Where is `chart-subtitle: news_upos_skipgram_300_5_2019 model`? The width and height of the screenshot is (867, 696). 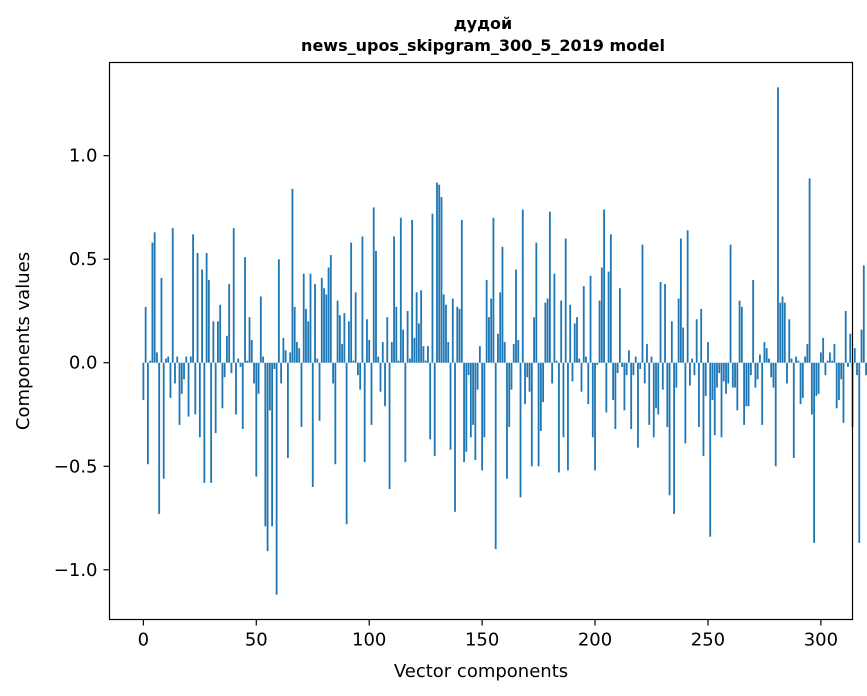 chart-subtitle: news_upos_skipgram_300_5_2019 model is located at coordinates (483, 45).